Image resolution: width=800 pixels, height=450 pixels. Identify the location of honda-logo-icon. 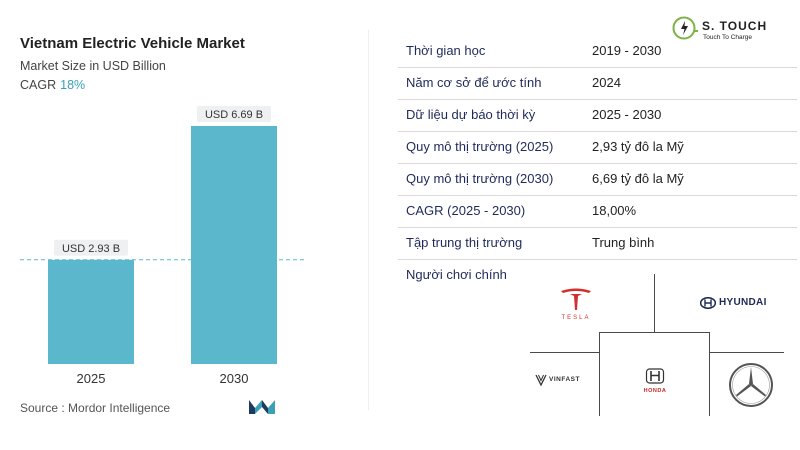
(655, 376).